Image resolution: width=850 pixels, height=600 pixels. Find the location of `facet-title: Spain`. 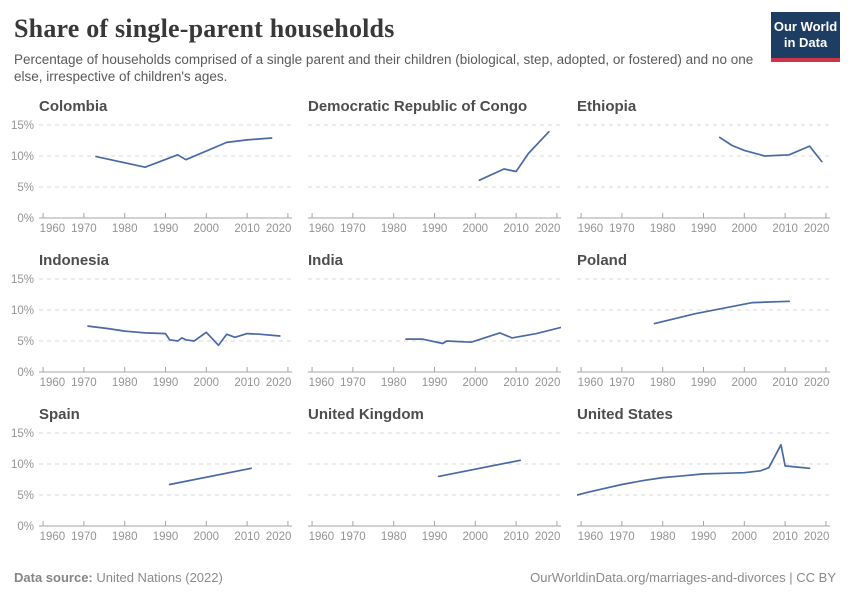

facet-title: Spain is located at coordinates (59, 414).